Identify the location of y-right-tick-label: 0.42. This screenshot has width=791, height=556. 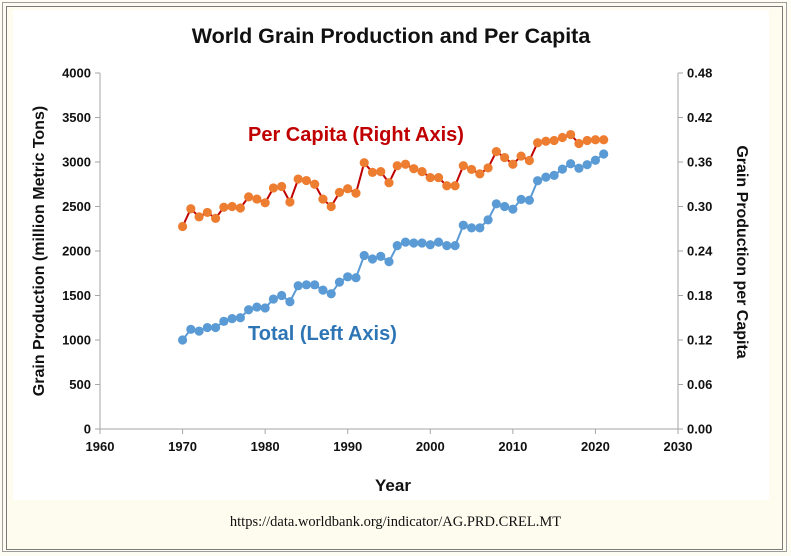
(699, 117).